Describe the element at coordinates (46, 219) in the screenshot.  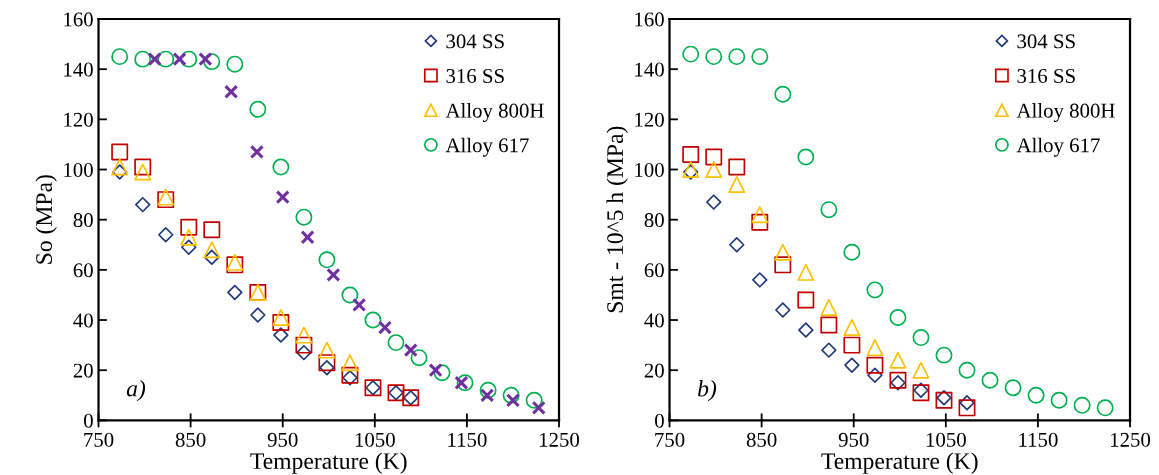
I see `y-axis-title: So (MPa)` at that location.